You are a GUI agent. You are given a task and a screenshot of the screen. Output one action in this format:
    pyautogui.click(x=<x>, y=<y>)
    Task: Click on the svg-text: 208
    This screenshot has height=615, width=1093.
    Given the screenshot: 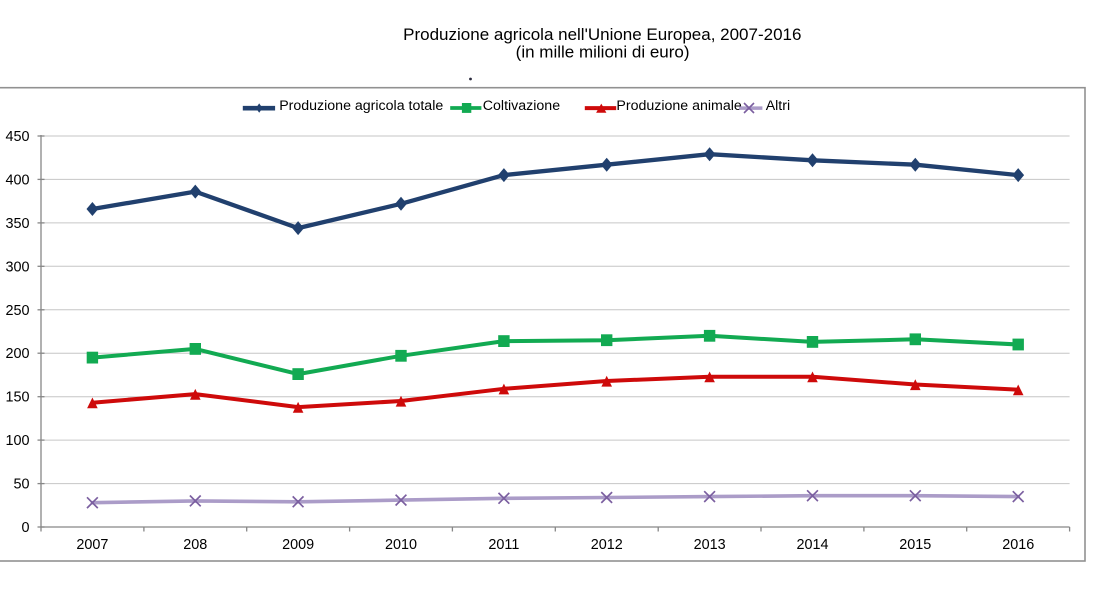 What is the action you would take?
    pyautogui.click(x=195, y=545)
    